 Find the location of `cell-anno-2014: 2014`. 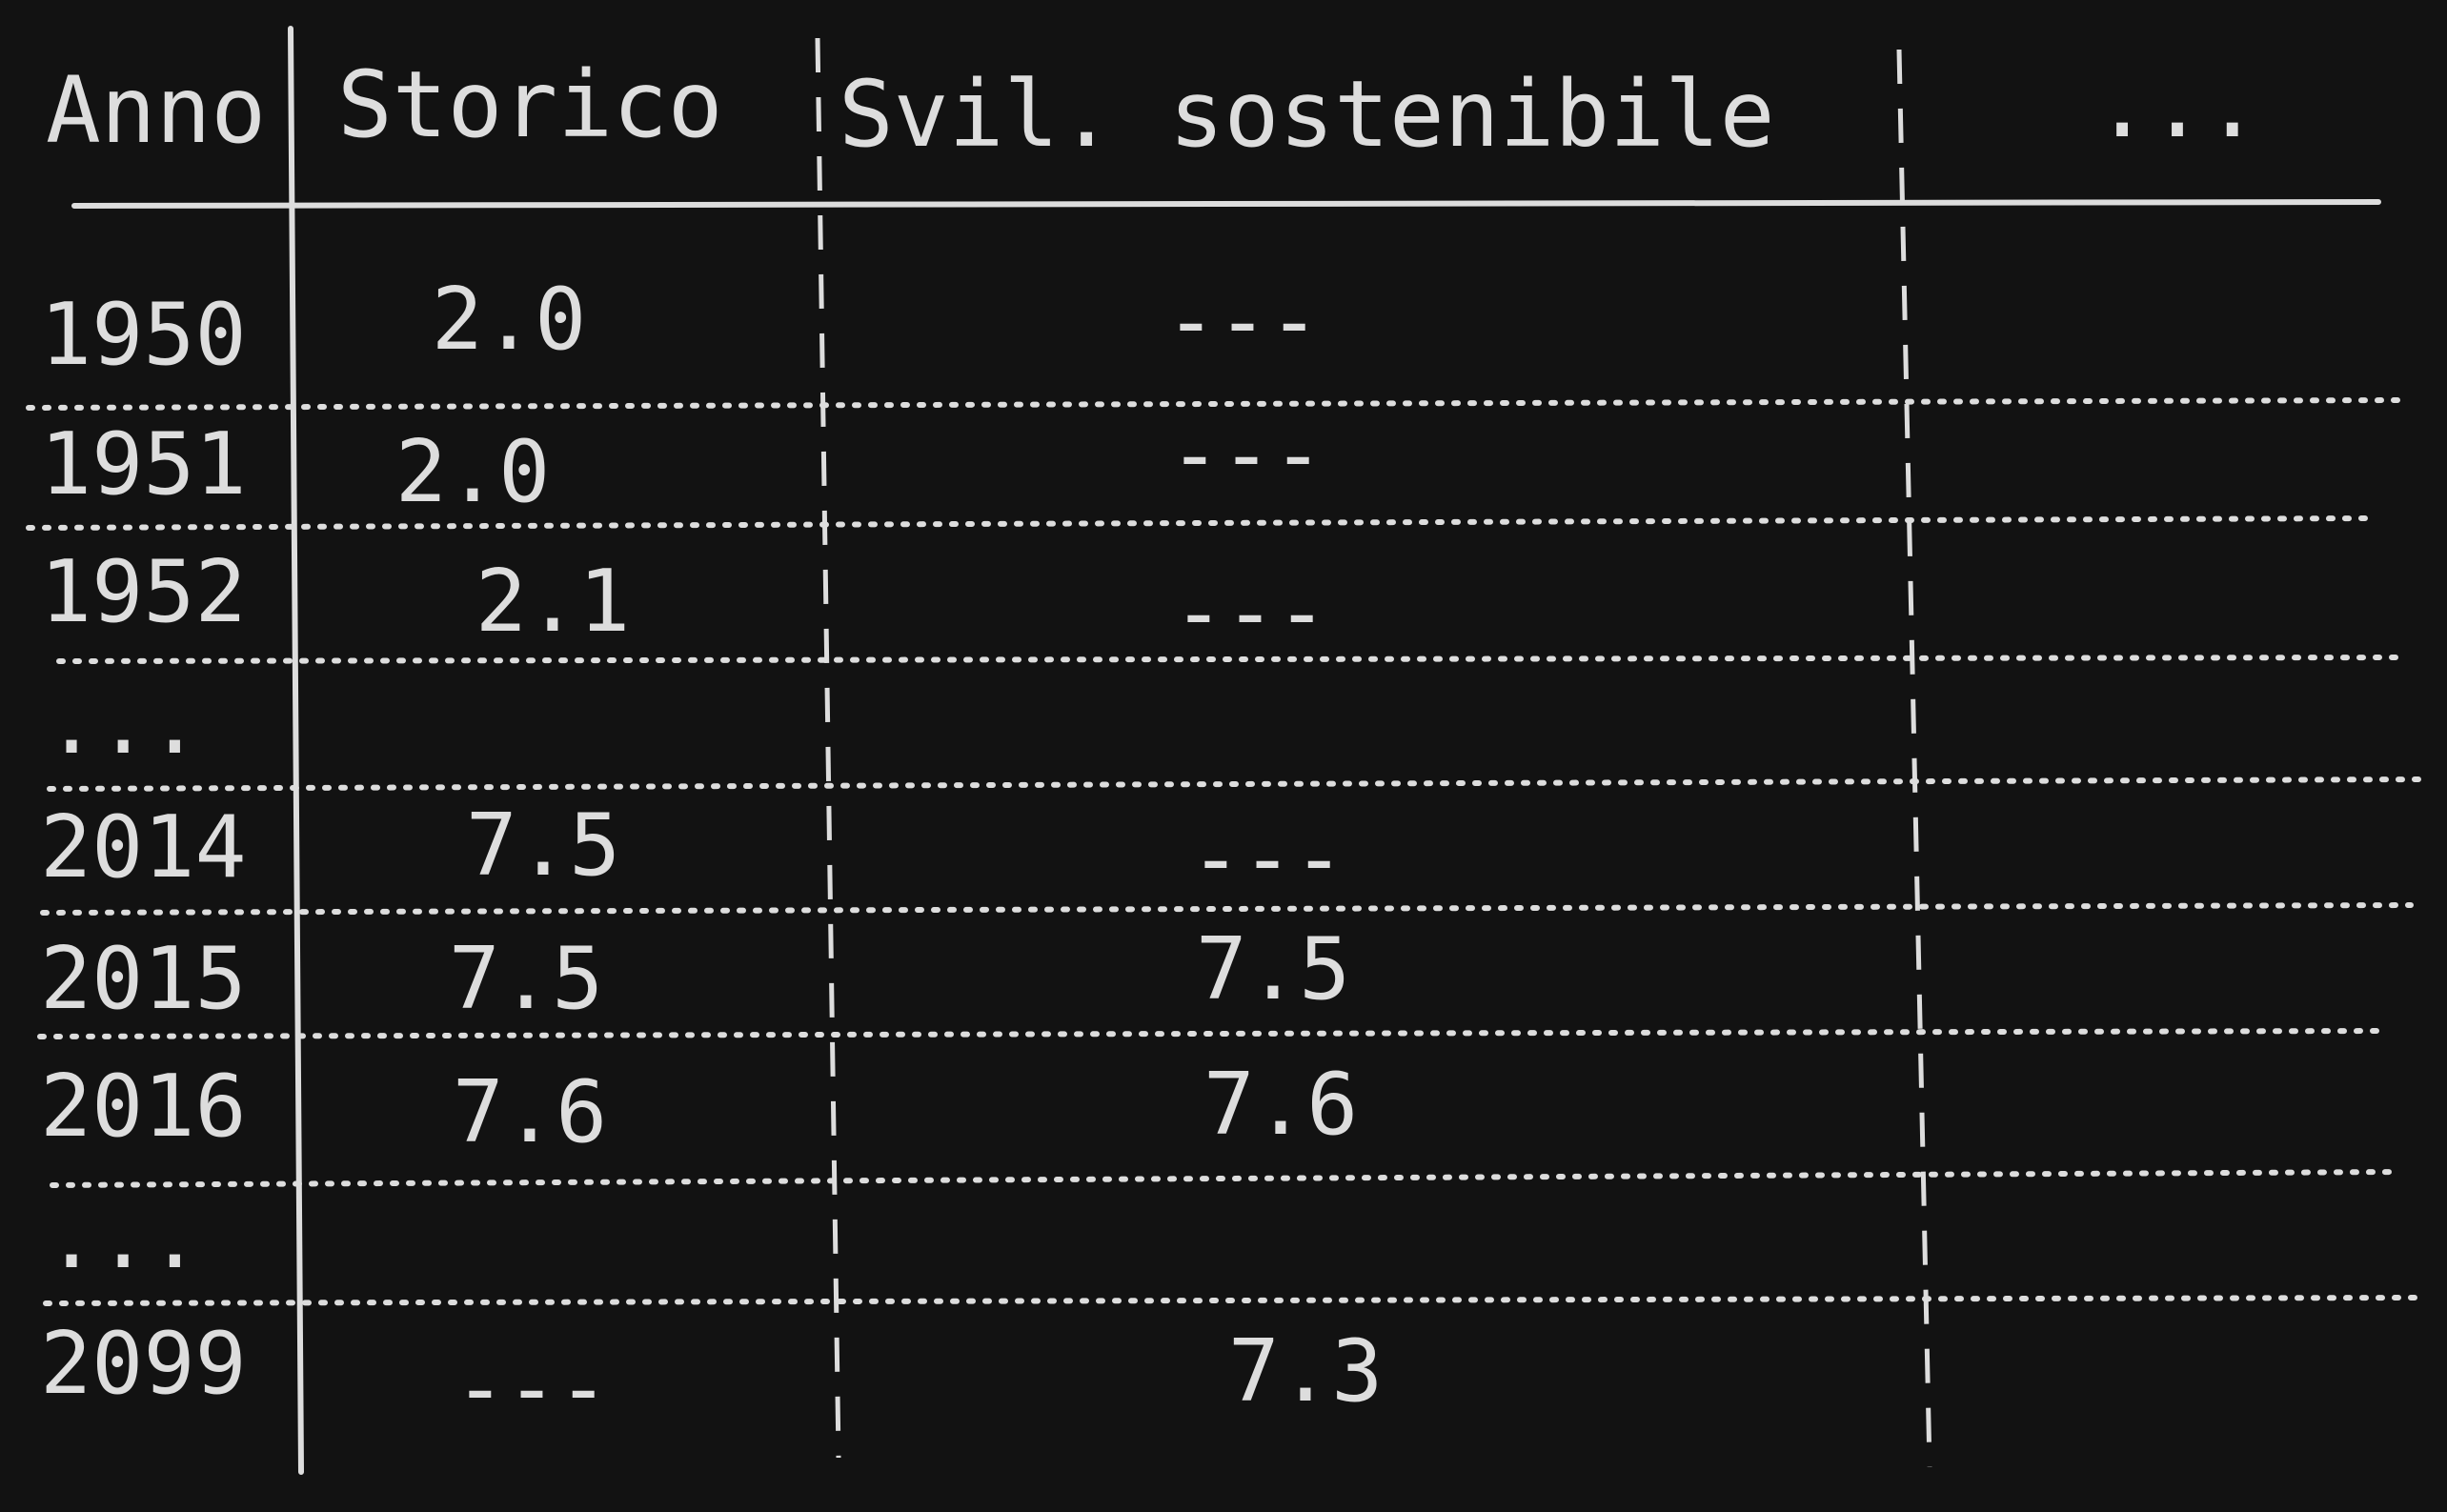

cell-anno-2014: 2014 is located at coordinates (143, 847).